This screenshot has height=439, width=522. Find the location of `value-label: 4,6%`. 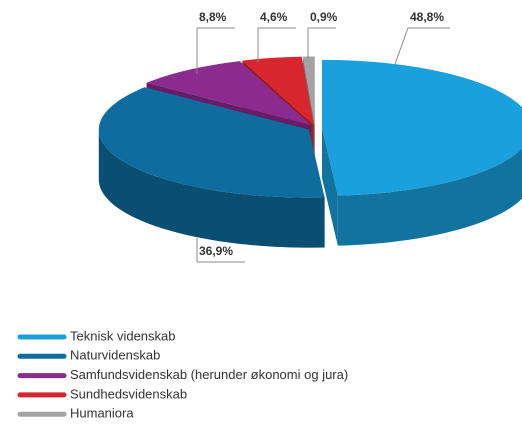

value-label: 4,6% is located at coordinates (274, 17).